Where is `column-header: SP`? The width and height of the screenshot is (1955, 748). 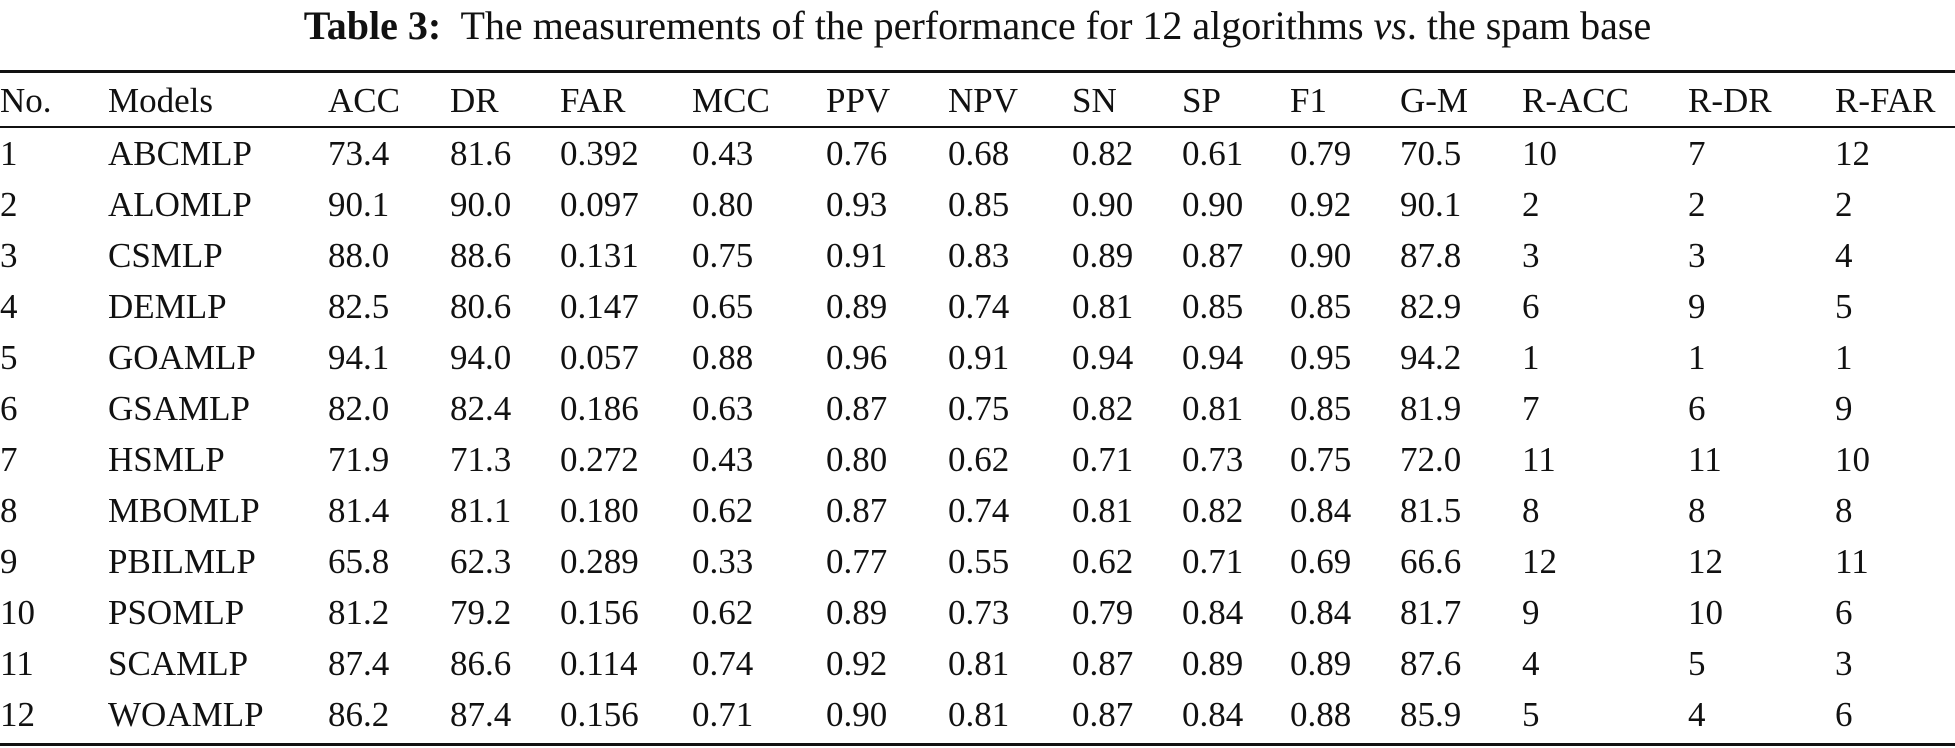
column-header: SP is located at coordinates (1201, 100).